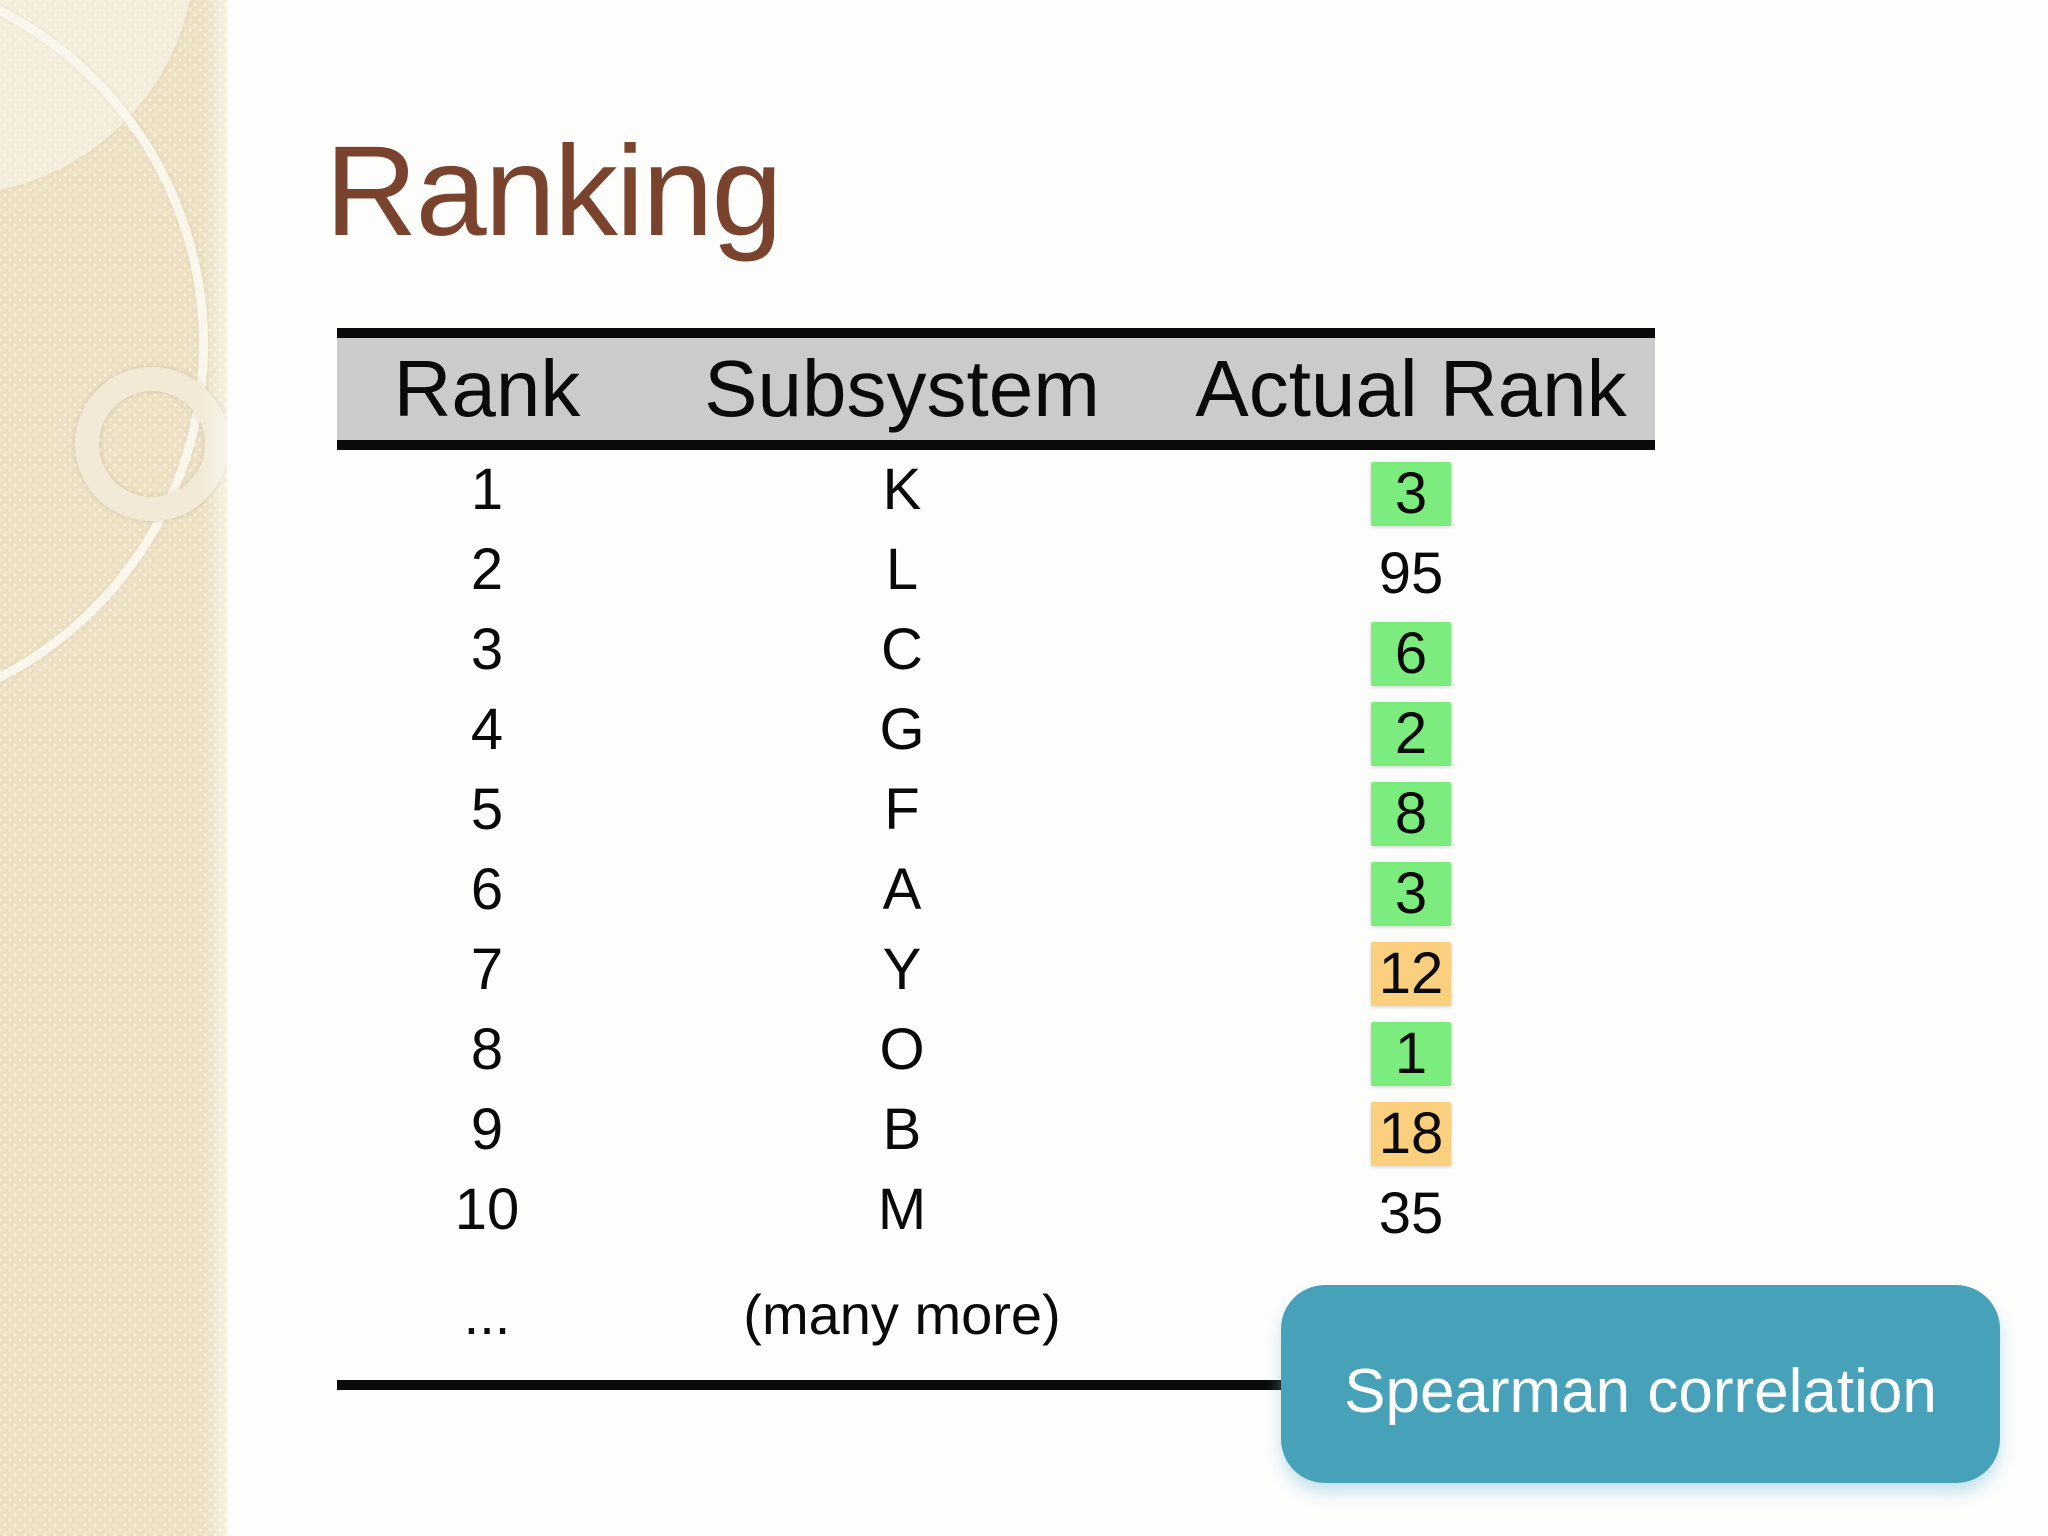 The width and height of the screenshot is (2048, 1536). I want to click on actual-rank-value: 2, so click(1411, 733).